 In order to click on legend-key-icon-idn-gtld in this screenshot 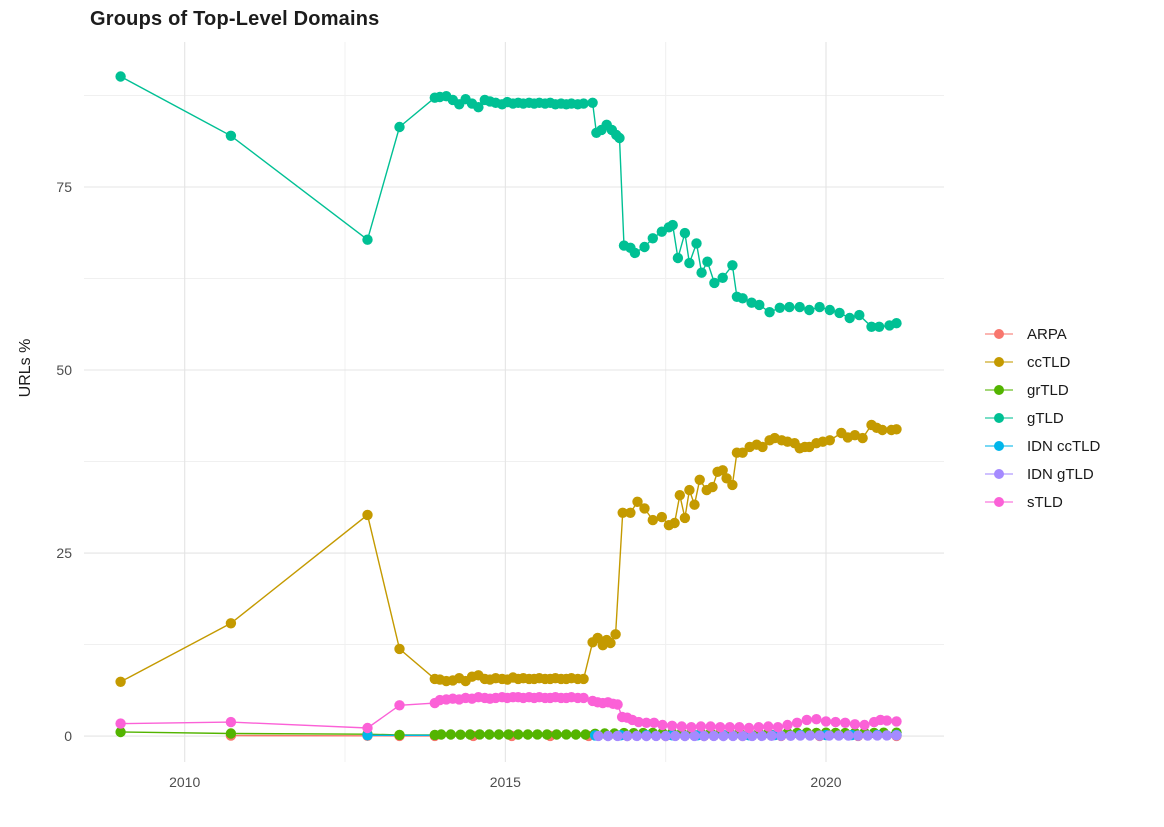, I will do `click(999, 474)`.